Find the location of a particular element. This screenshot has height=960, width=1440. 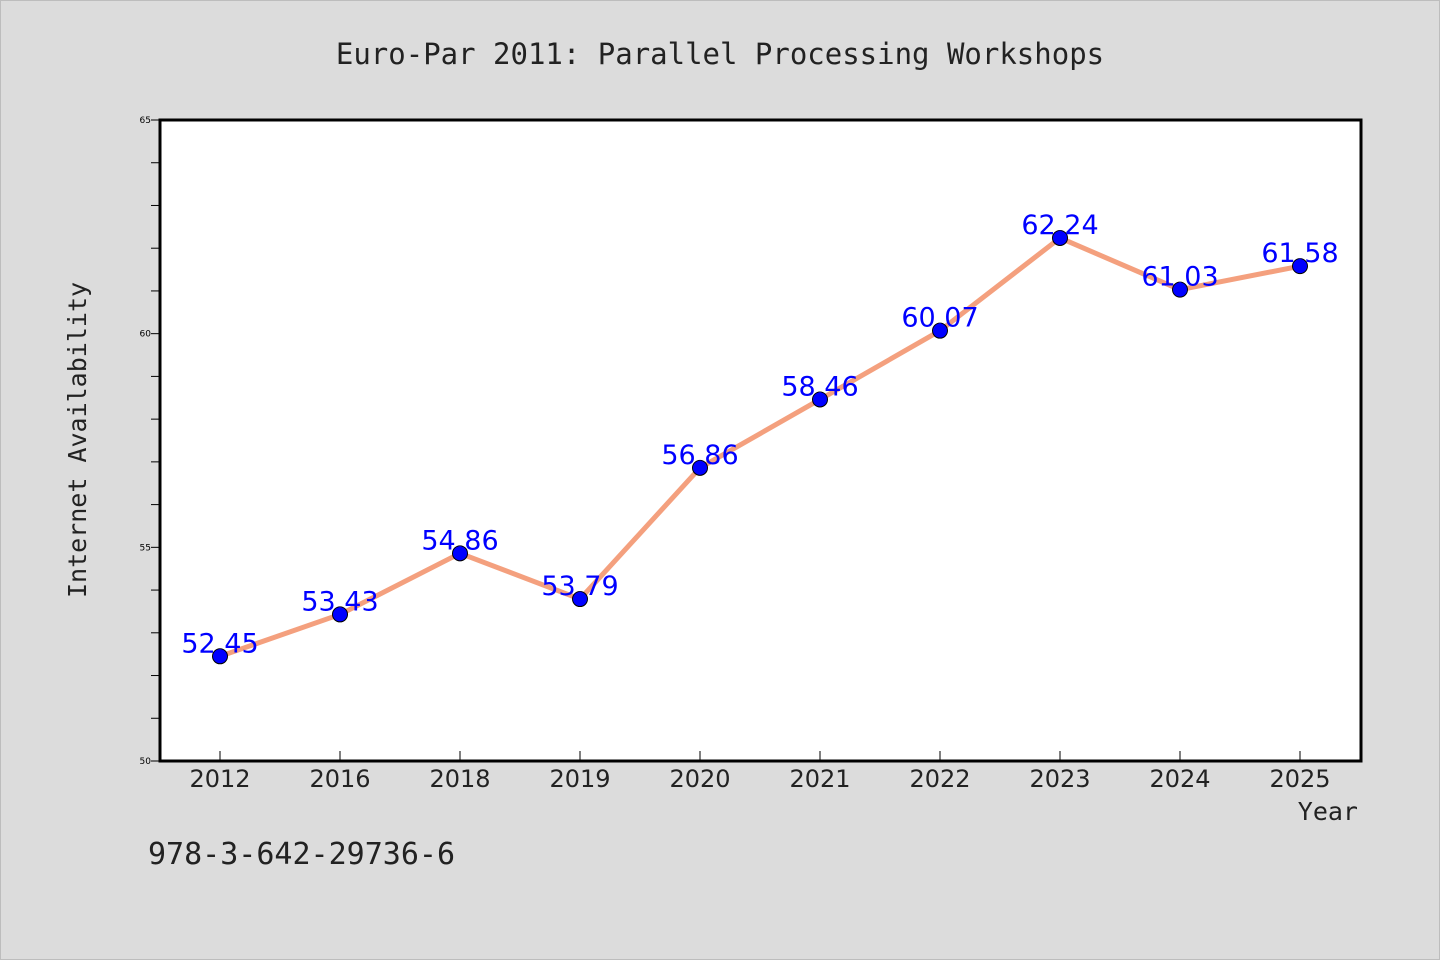

y-tick-label: 55 is located at coordinates (145, 548).